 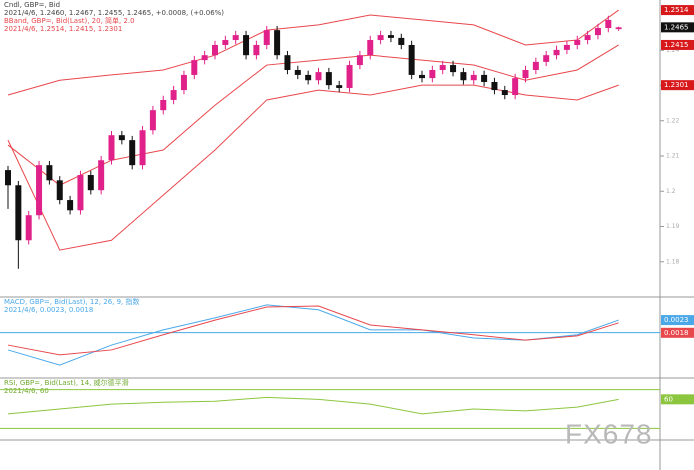 I want to click on rsi-title: RSI, GBP=, Bid(Last), 14, 威尔德平滑, so click(x=66, y=382).